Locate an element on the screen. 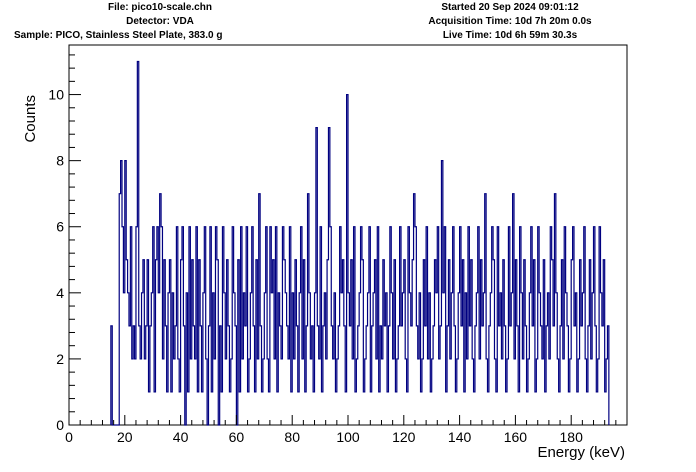  x-tick-label: 80 is located at coordinates (292, 437).